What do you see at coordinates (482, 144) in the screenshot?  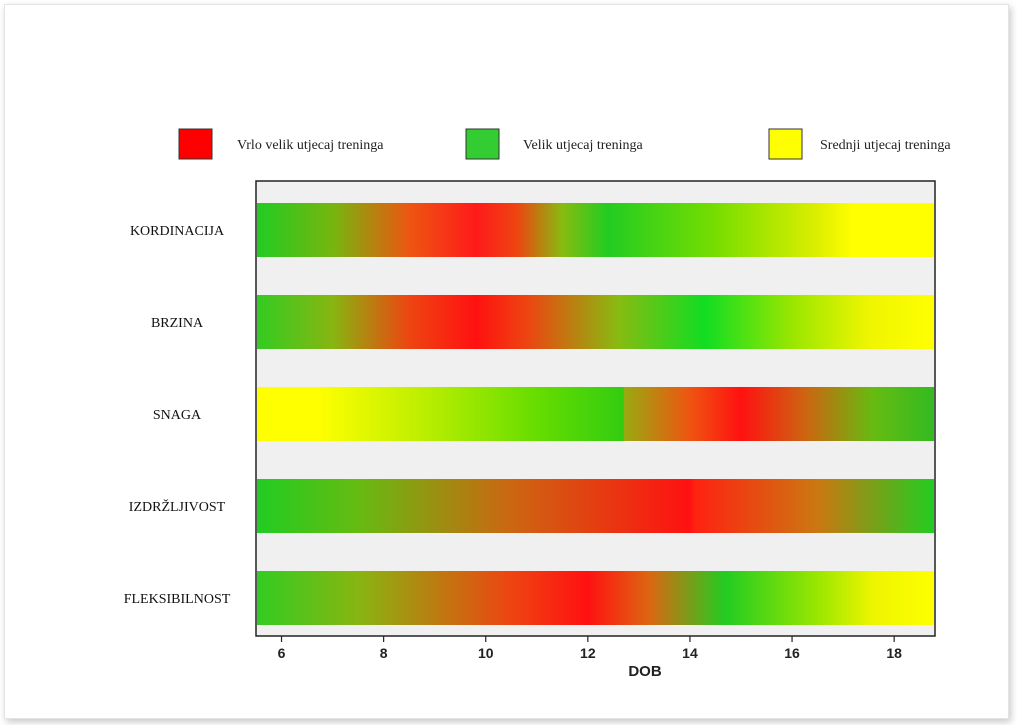 I see `legend-swatch-high` at bounding box center [482, 144].